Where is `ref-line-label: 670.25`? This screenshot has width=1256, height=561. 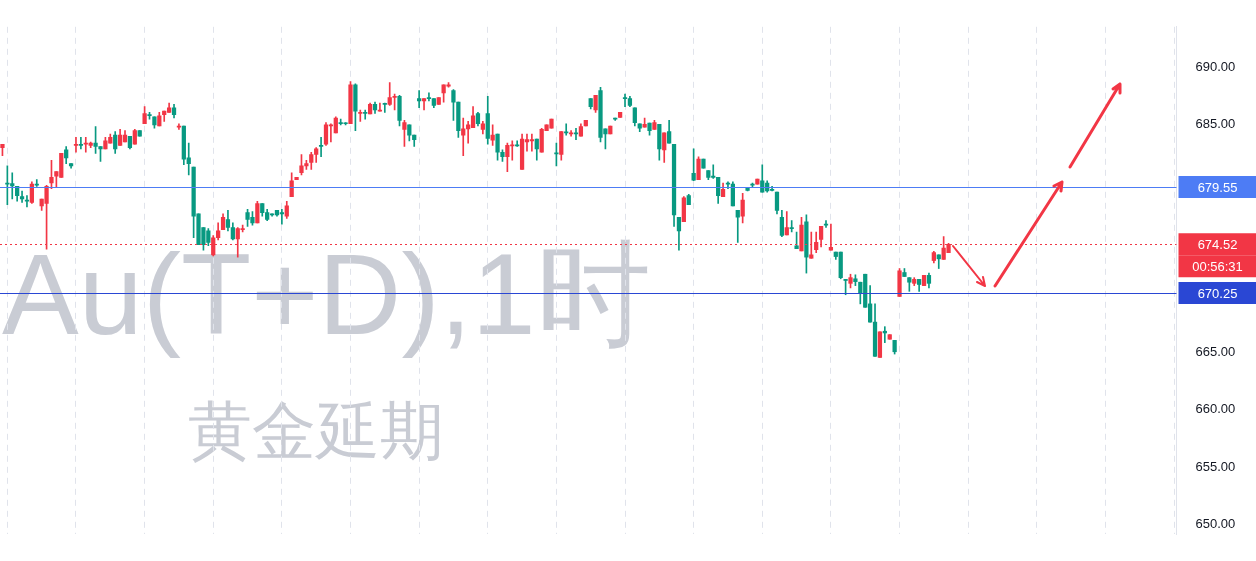
ref-line-label: 670.25 is located at coordinates (1217, 293).